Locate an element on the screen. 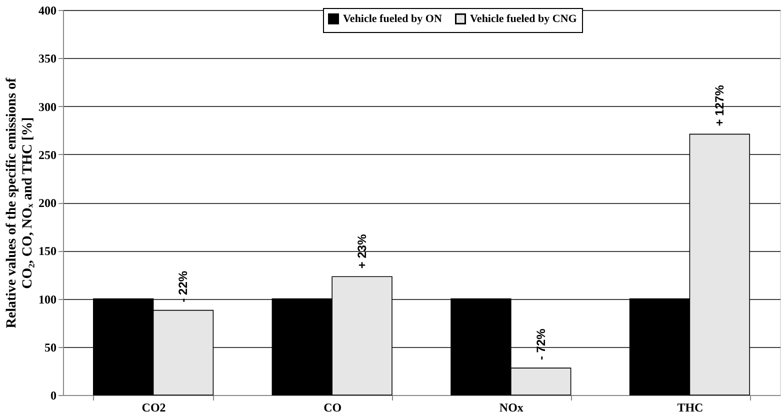  y-tick-label: 100 is located at coordinates (47, 299).